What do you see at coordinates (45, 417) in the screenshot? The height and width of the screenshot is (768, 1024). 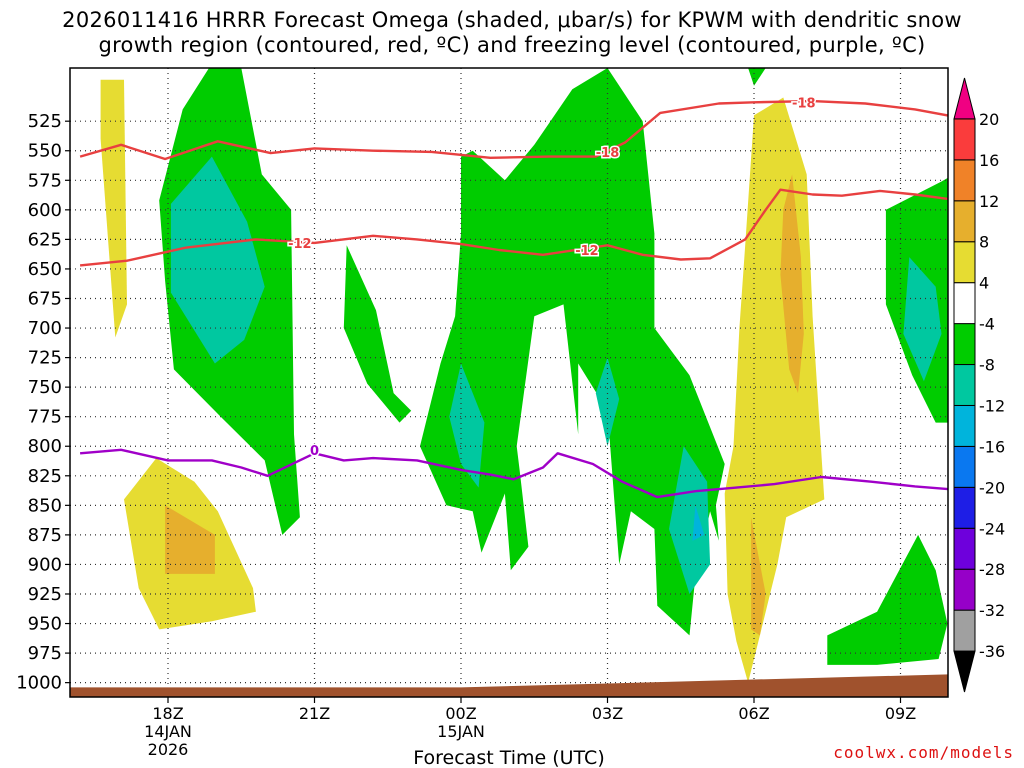 I see `y-tick-label-775: 775` at bounding box center [45, 417].